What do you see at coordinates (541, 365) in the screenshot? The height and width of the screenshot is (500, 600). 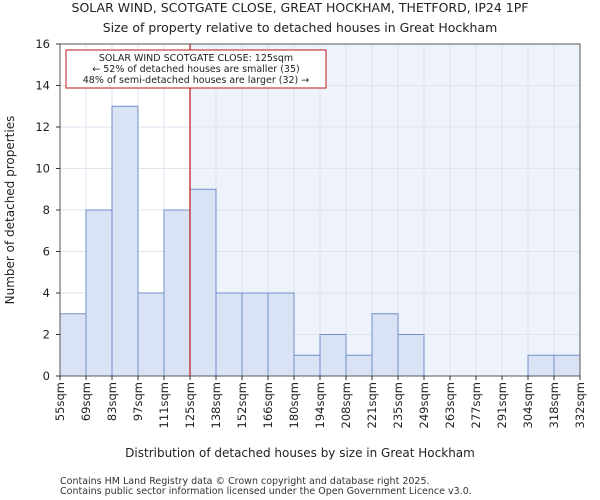 I see `bar-304sqm` at bounding box center [541, 365].